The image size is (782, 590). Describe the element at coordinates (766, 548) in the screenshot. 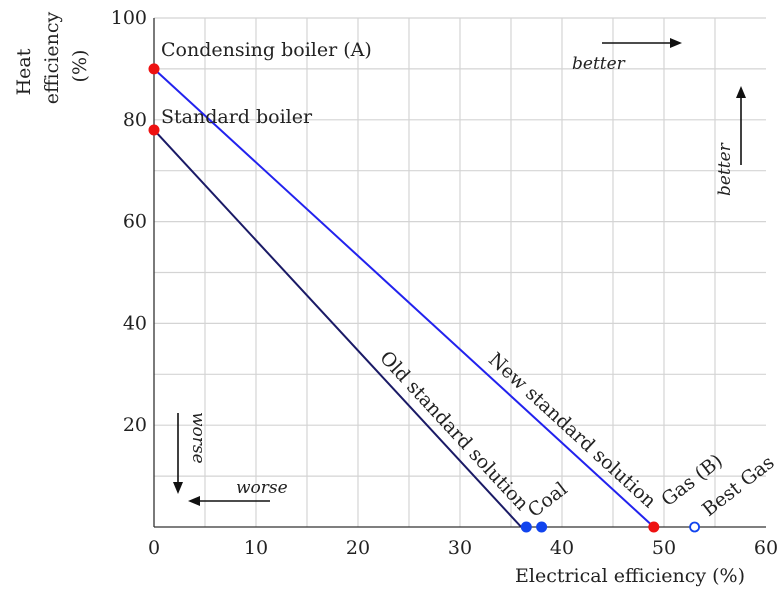

I see `x-tick-label: 60` at that location.